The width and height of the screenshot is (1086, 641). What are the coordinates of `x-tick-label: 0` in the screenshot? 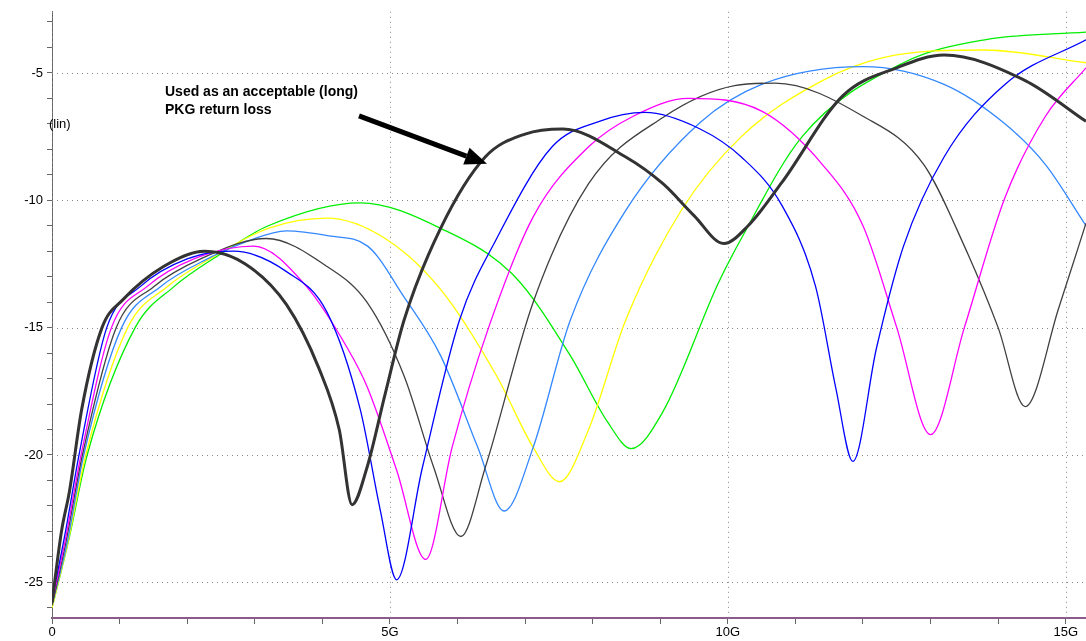 It's located at (52, 632).